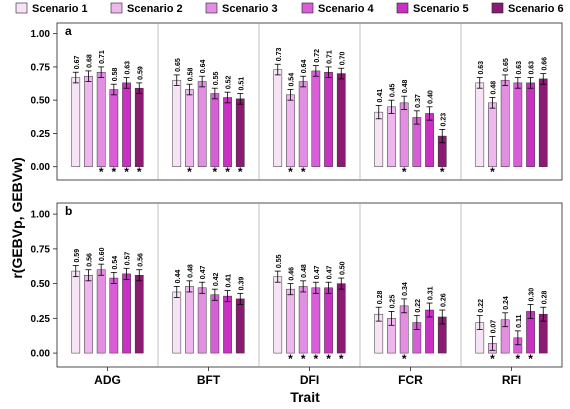 The width and height of the screenshot is (570, 409). What do you see at coordinates (536, 9) in the screenshot?
I see `legend-label: Scenario 6` at bounding box center [536, 9].